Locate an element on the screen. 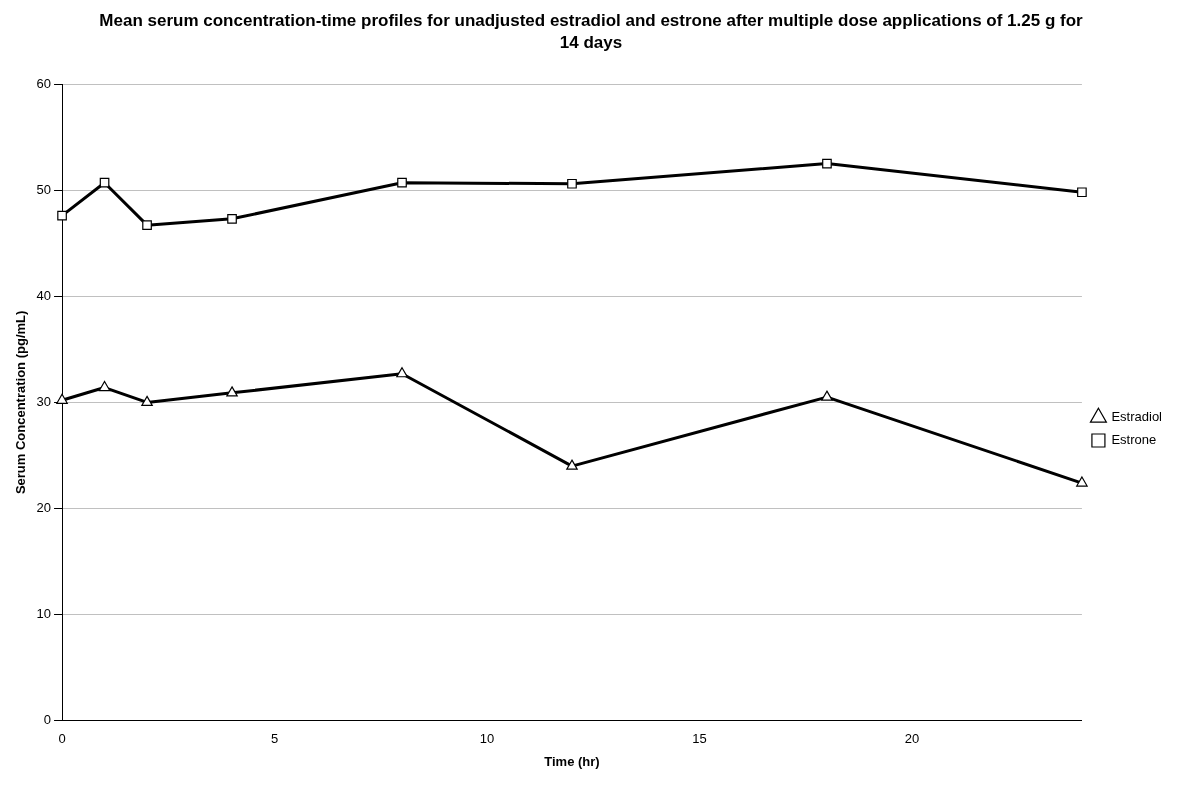 Image resolution: width=1182 pixels, height=787 pixels. x-tick-label: 20 is located at coordinates (912, 739).